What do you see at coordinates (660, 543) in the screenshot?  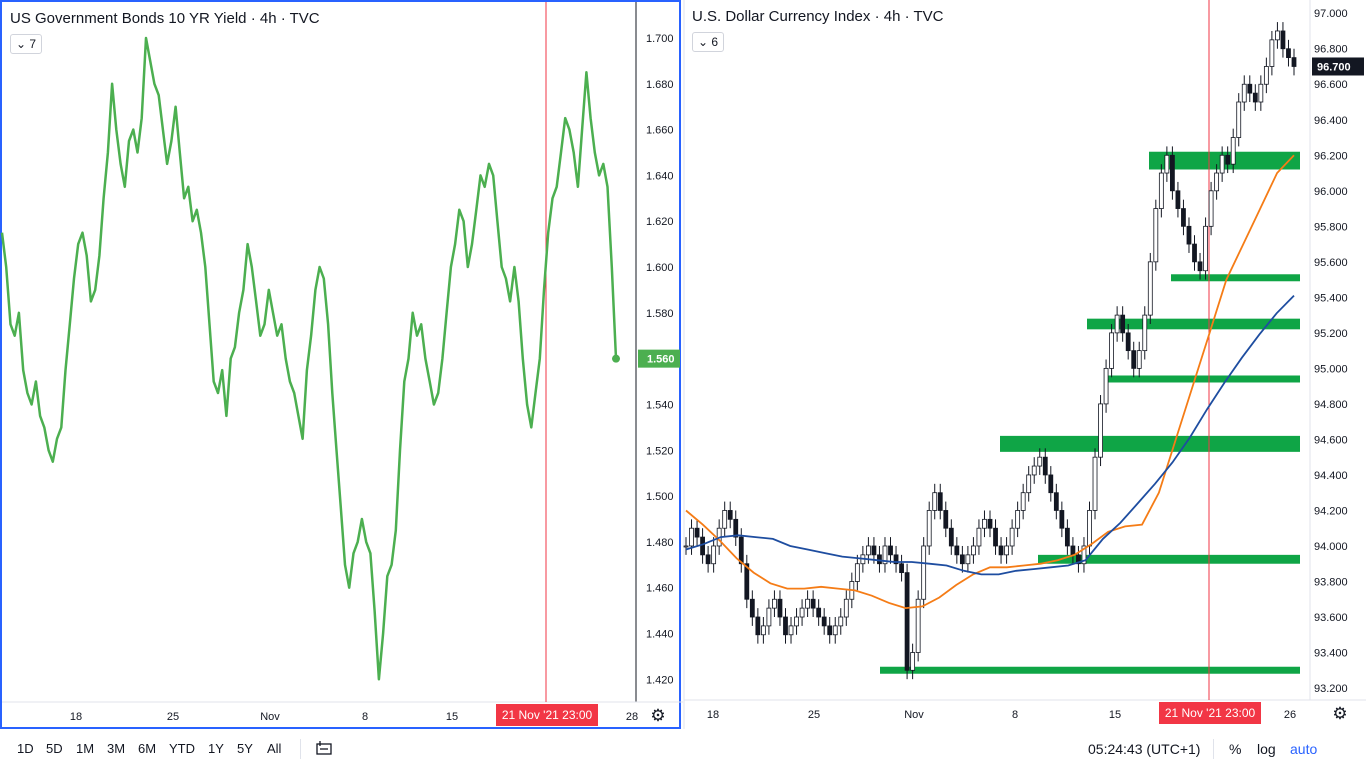 I see `y-tick-label: 1.480` at bounding box center [660, 543].